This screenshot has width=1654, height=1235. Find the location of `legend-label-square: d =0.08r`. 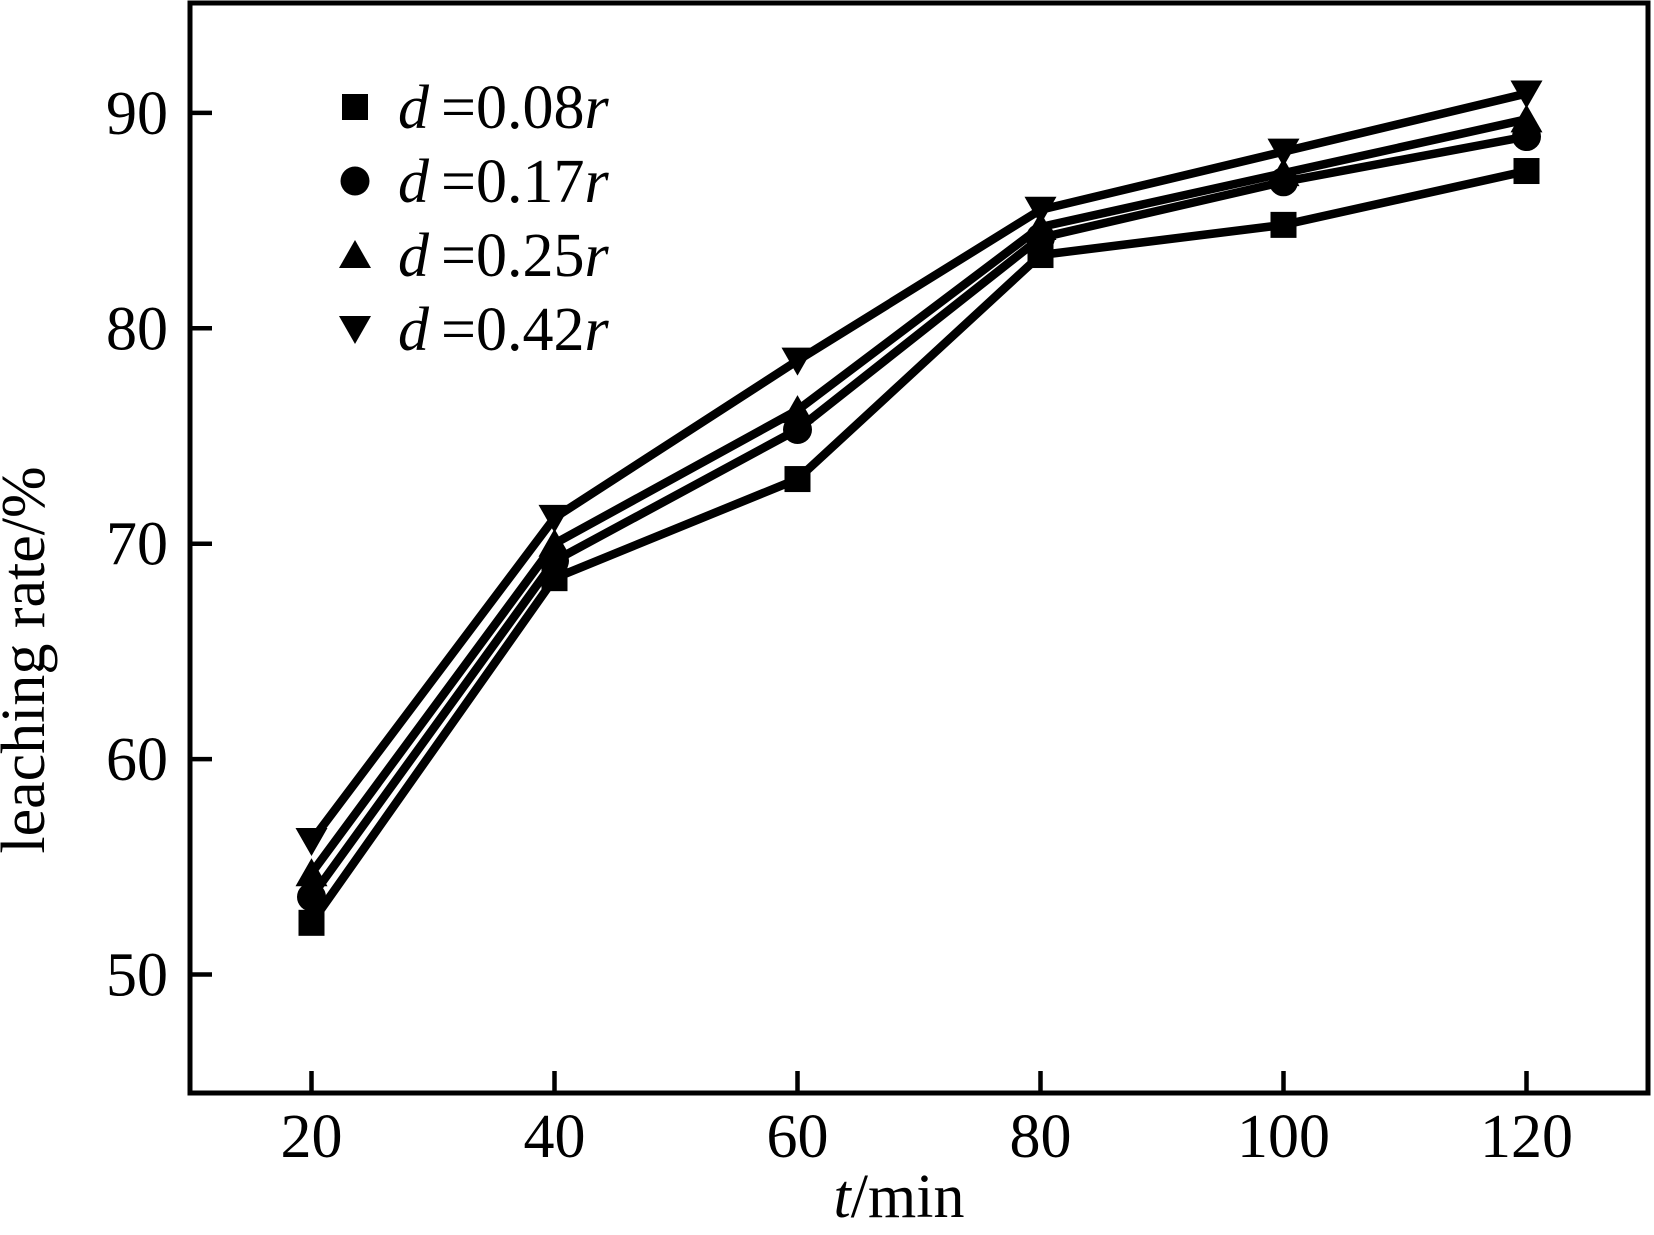

legend-label-square: d =0.08r is located at coordinates (503, 108).